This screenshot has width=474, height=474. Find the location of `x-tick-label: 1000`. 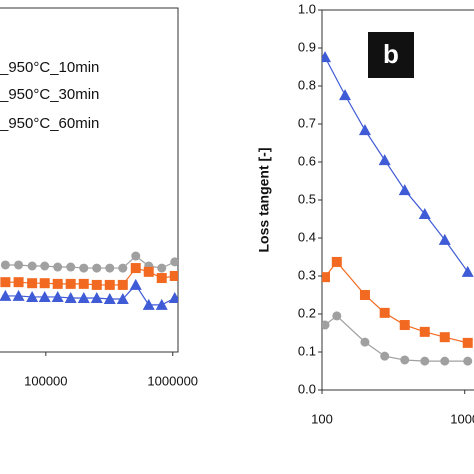

x-tick-label: 1000 is located at coordinates (462, 418).